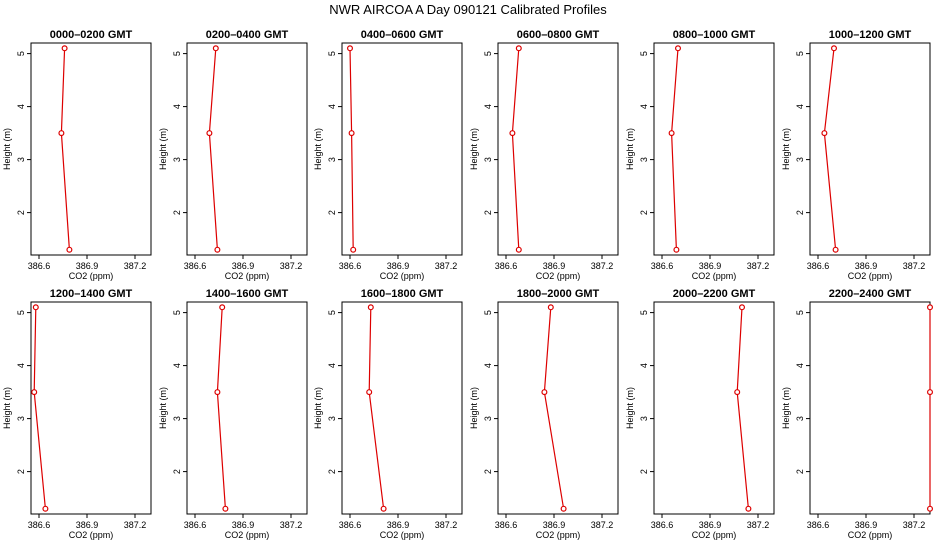 The image size is (936, 540). I want to click on panel-title: 0600–0800 GMT, so click(558, 35).